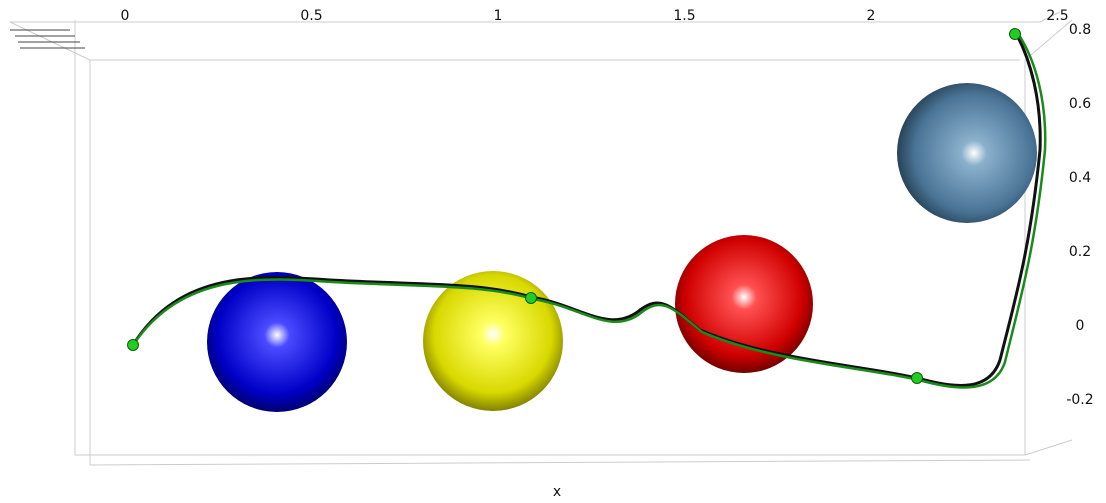  What do you see at coordinates (1057, 16) in the screenshot?
I see `x-tick-label: 2.5` at bounding box center [1057, 16].